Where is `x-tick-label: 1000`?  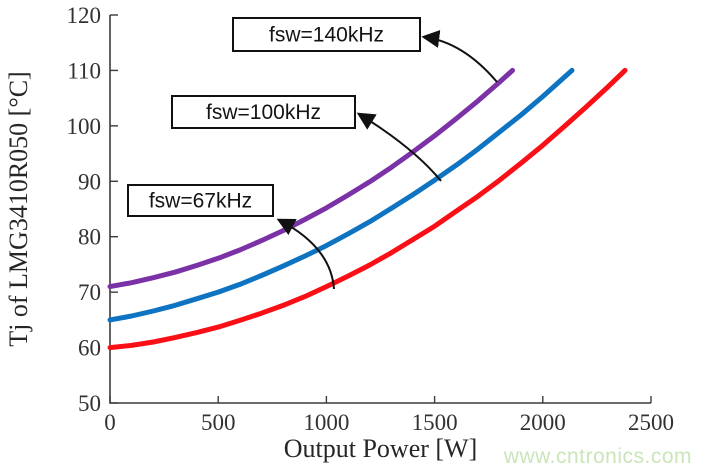 x-tick-label: 1000 is located at coordinates (326, 422).